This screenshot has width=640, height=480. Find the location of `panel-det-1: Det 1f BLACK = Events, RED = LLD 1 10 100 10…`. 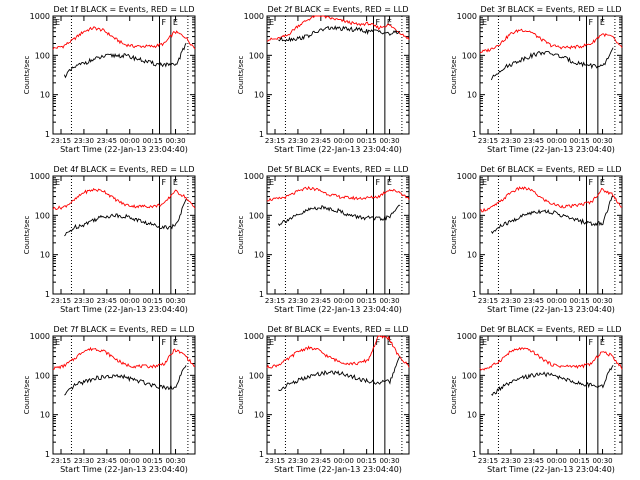

panel-det-1: Det 1f BLACK = Events, RED = LLD 1 10 100 10… is located at coordinates (109, 79).